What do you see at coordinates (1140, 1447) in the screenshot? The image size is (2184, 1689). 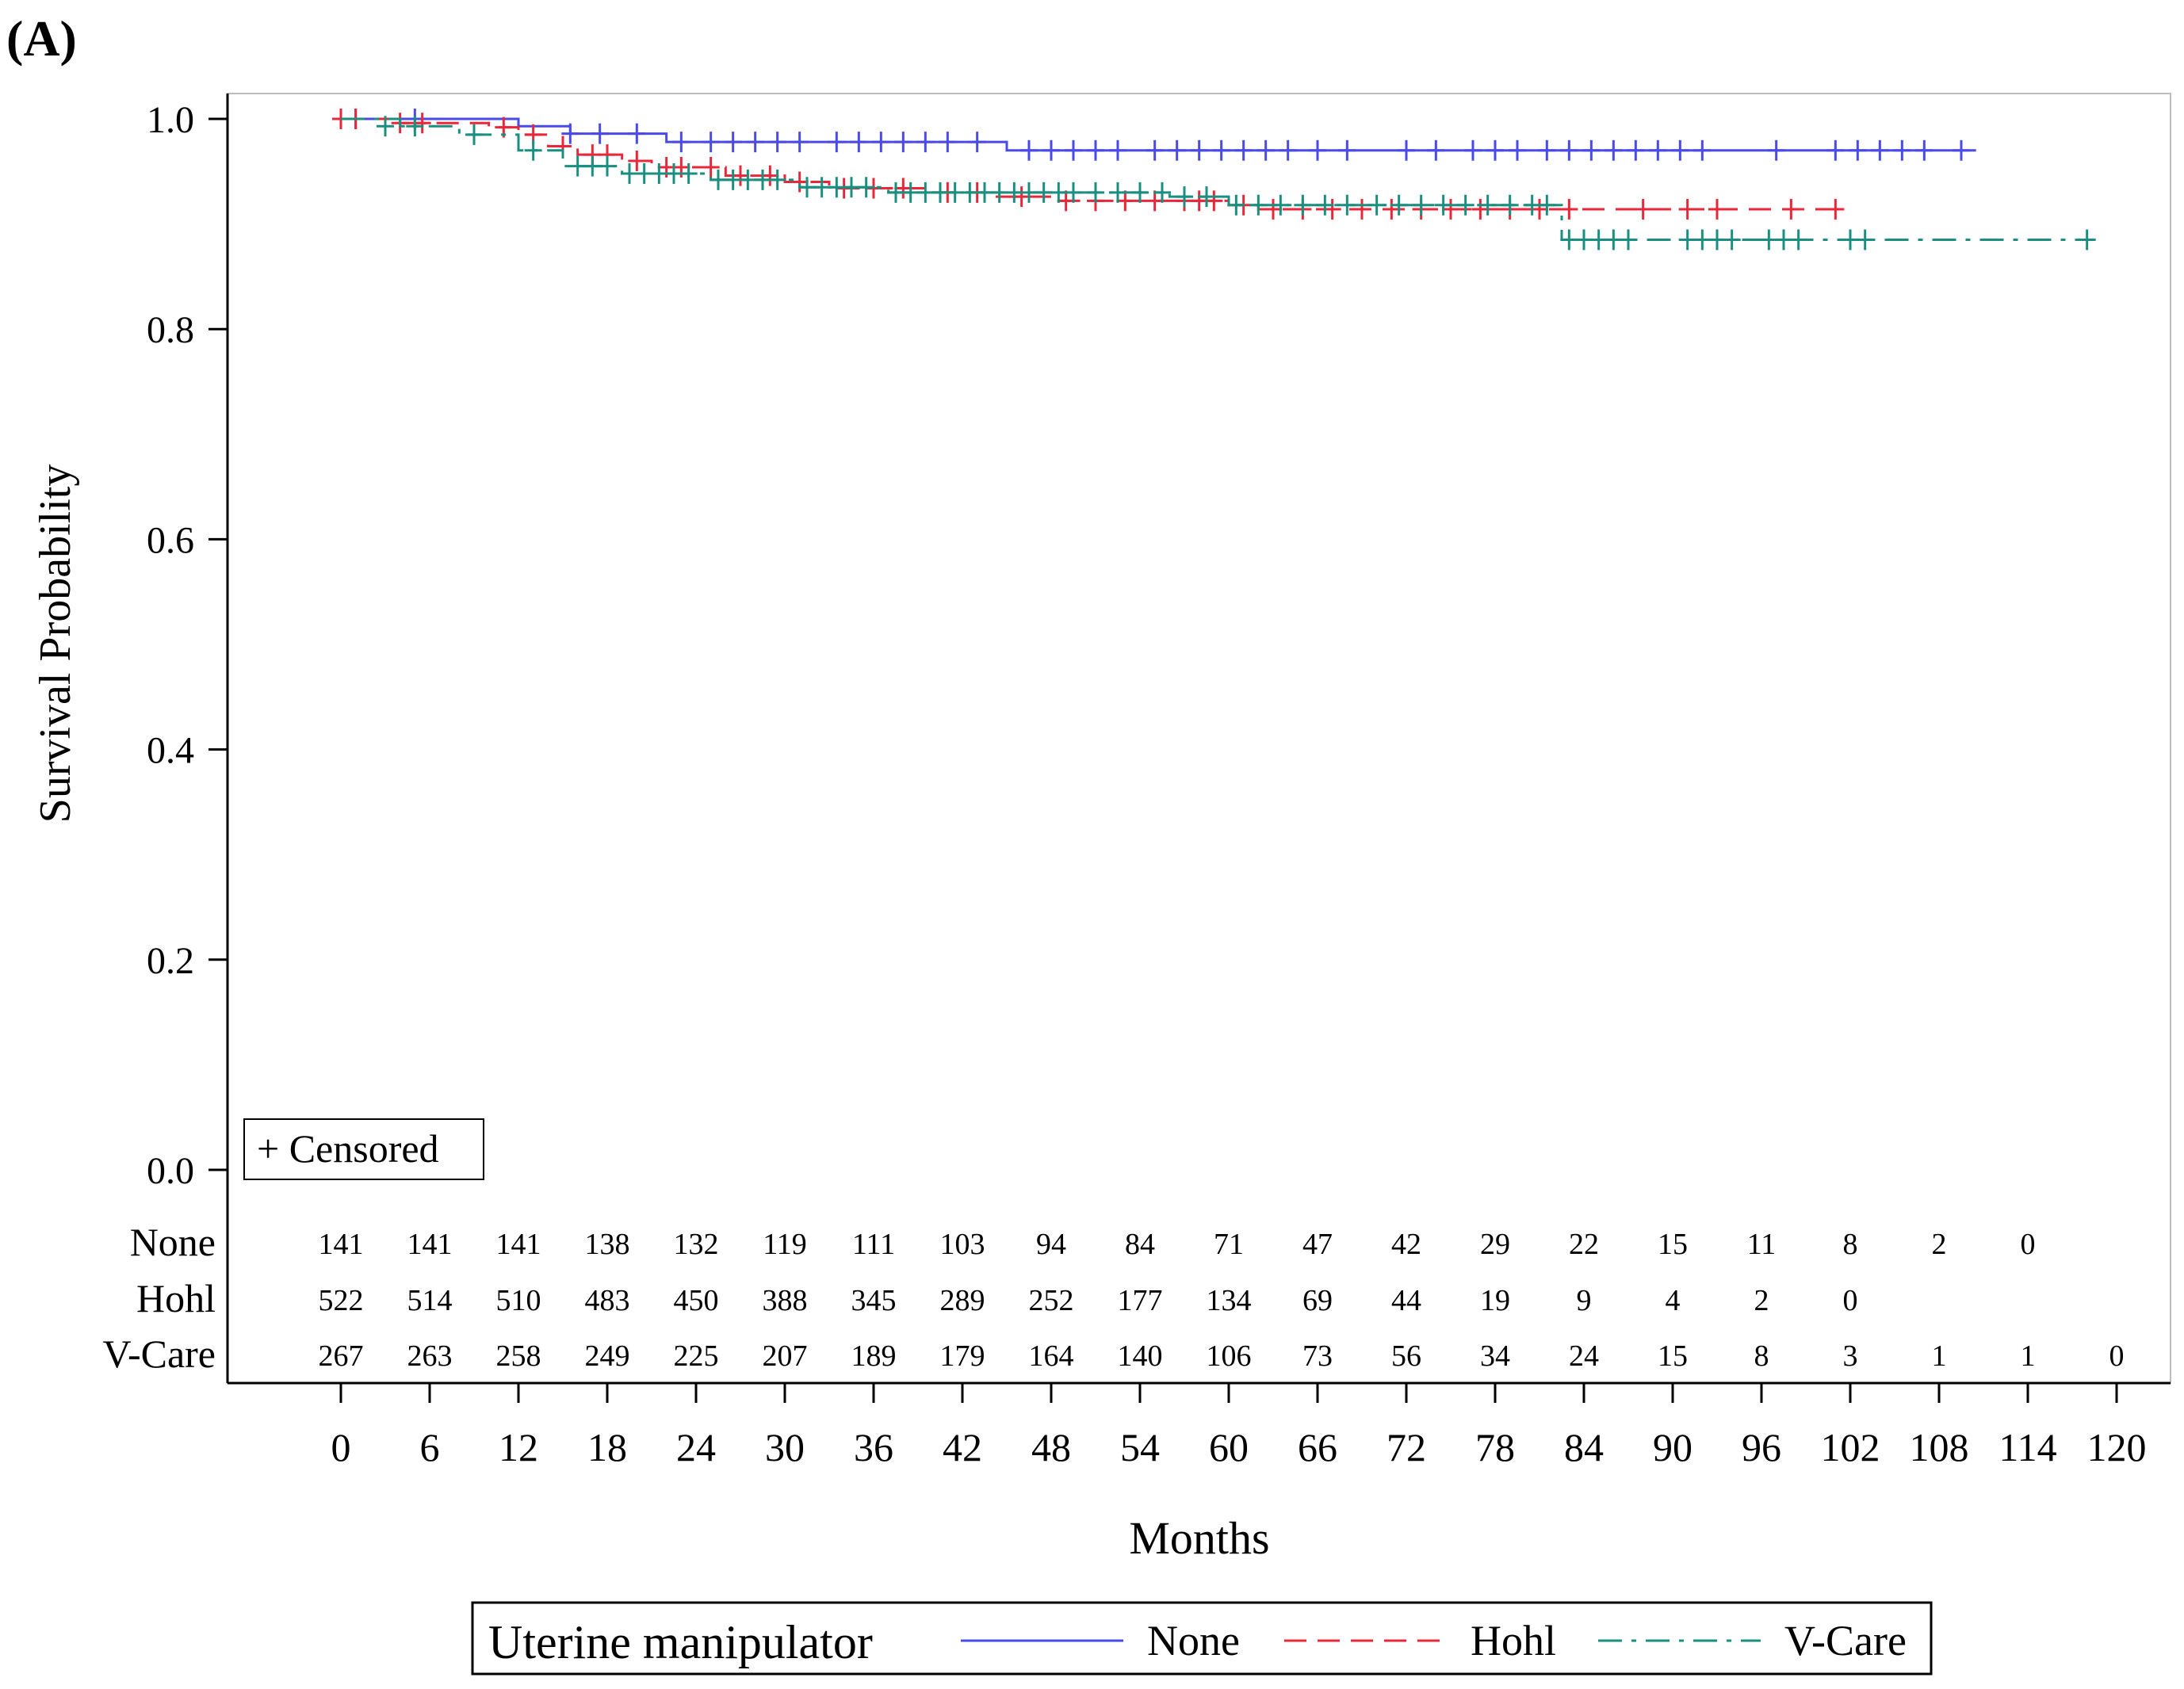 I see `x-tick-label: 54` at bounding box center [1140, 1447].